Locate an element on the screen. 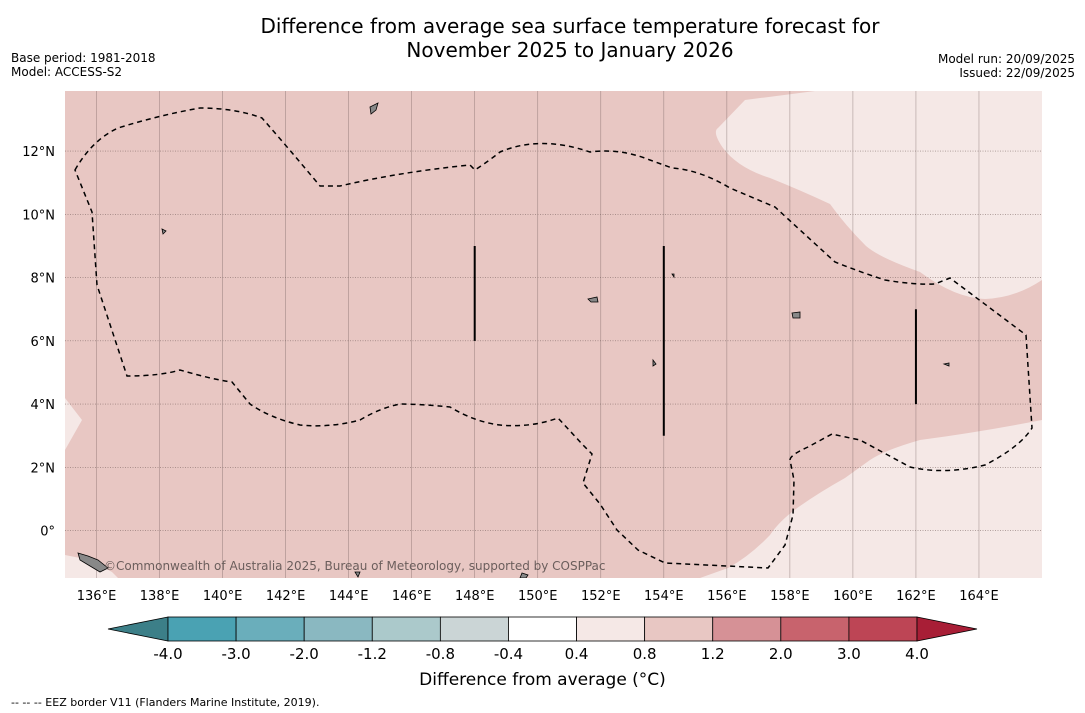  longitude-tick-label: 146°E is located at coordinates (412, 596).